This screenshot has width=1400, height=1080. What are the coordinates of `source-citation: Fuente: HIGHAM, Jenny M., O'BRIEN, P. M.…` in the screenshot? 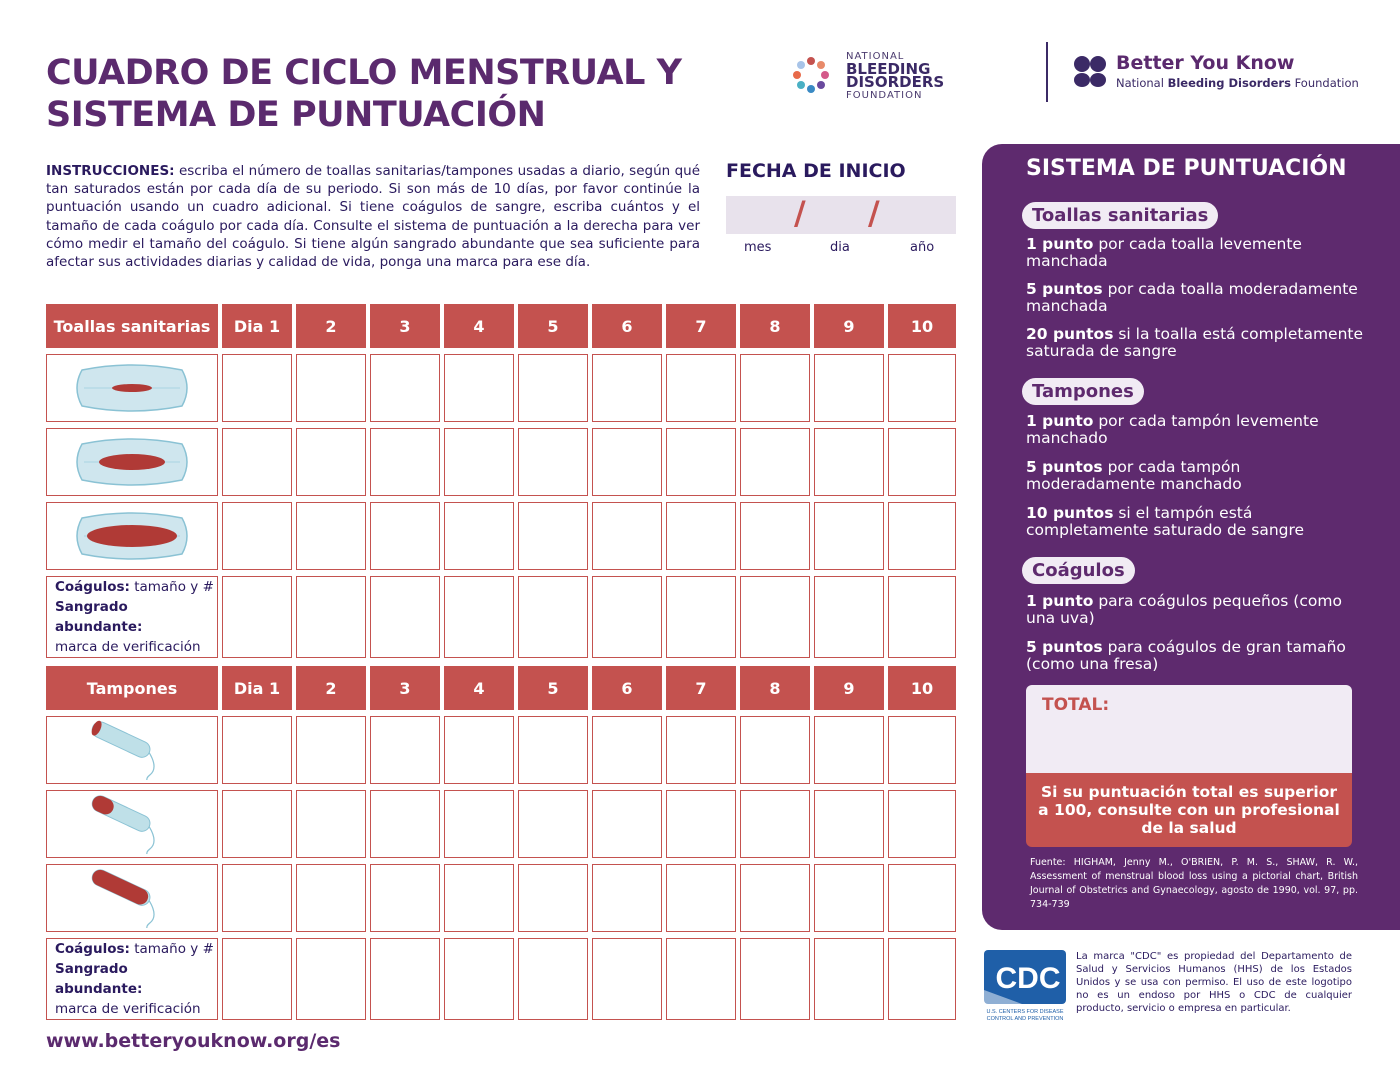 It's located at (1194, 883).